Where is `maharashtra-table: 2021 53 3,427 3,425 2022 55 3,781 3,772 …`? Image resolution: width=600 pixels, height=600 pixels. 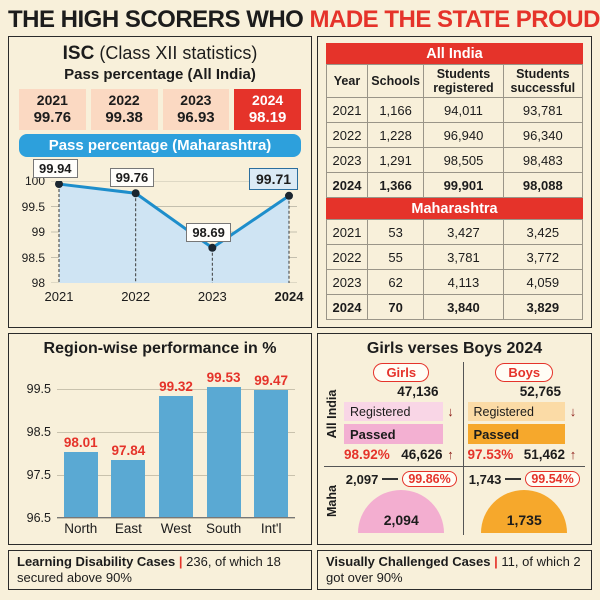
maharashtra-table: 2021 53 3,427 3,425 2022 55 3,781 3,772 … is located at coordinates (455, 269).